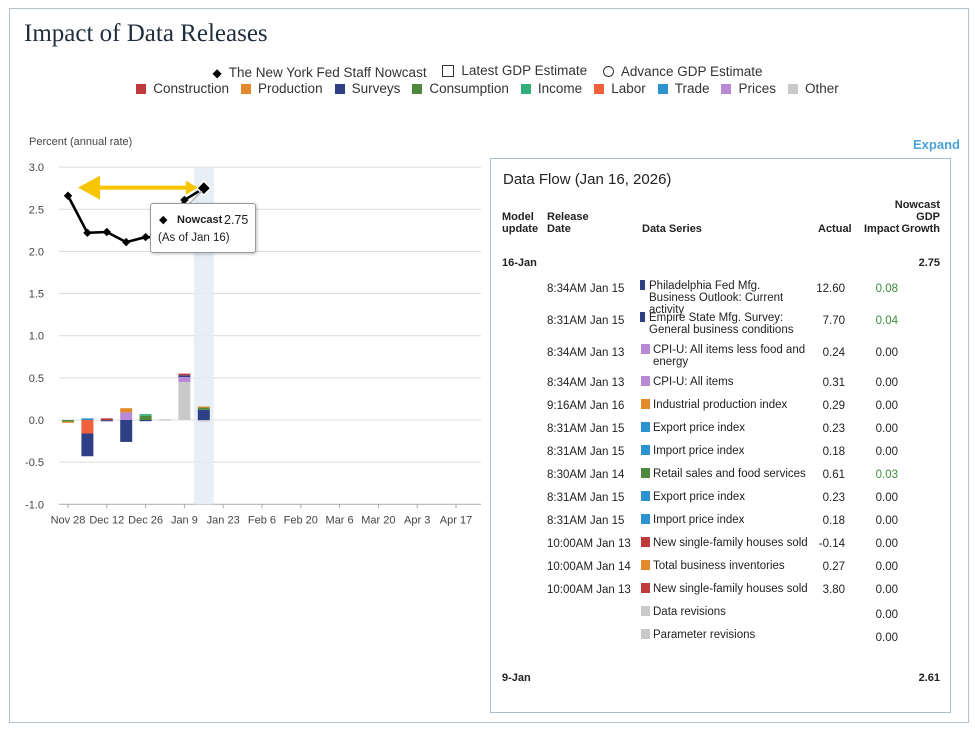 This screenshot has width=975, height=733. Describe the element at coordinates (36, 168) in the screenshot. I see `y-tick-label: 3.0` at that location.